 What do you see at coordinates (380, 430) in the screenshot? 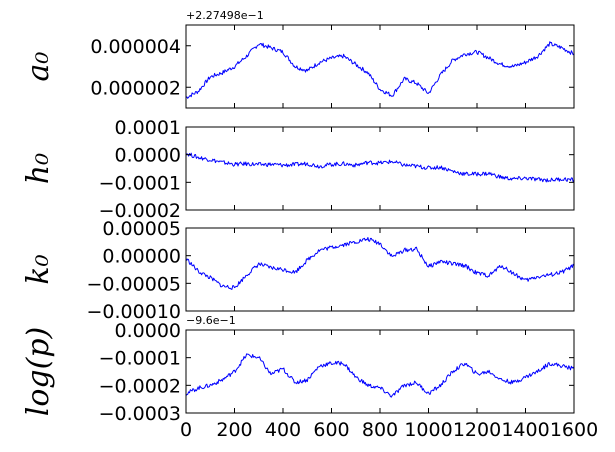
I see `xtick-label: 800` at bounding box center [380, 430].